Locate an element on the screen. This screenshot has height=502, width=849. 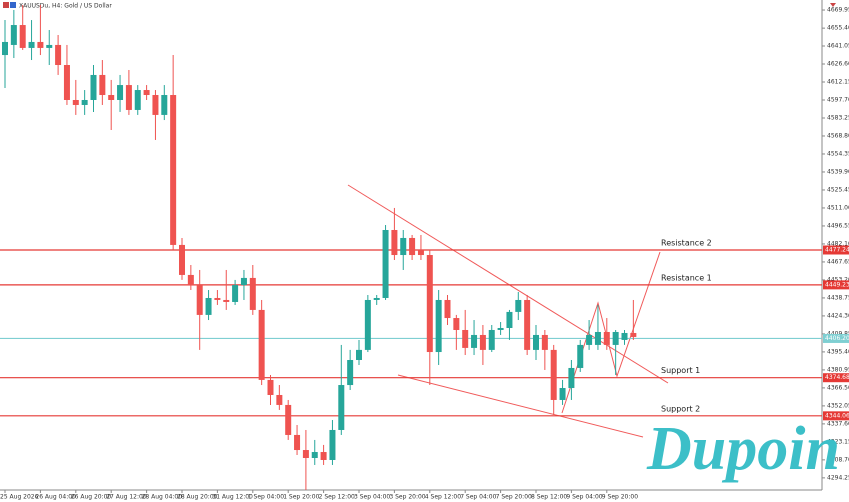
y-tick-label: 4409.85 is located at coordinates (838, 333).